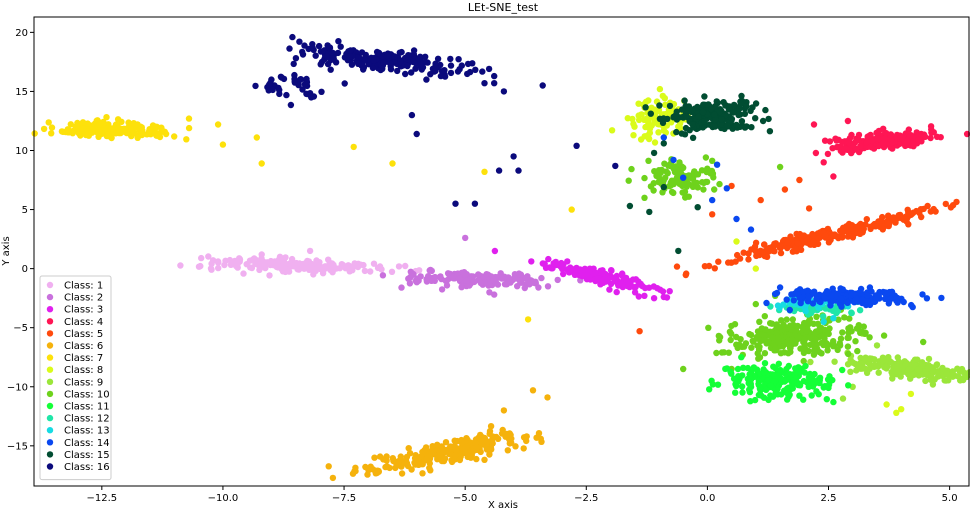 This screenshot has width=970, height=513. What do you see at coordinates (586, 498) in the screenshot?
I see `x-tick-label: −2.5` at bounding box center [586, 498].